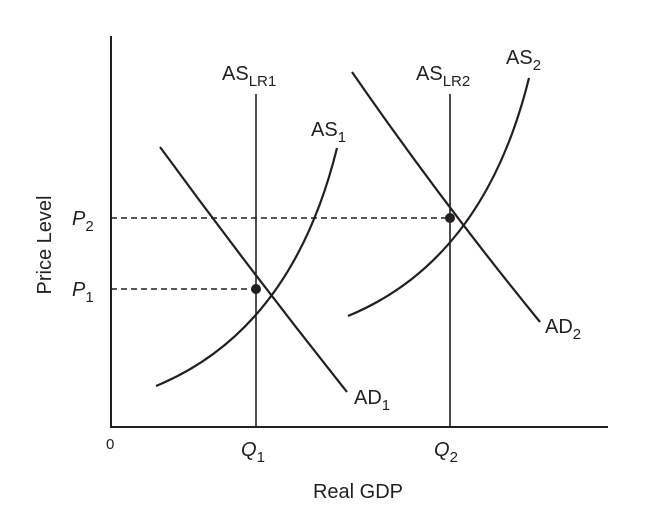  What do you see at coordinates (83, 221) in the screenshot?
I see `p2-label: P2` at bounding box center [83, 221].